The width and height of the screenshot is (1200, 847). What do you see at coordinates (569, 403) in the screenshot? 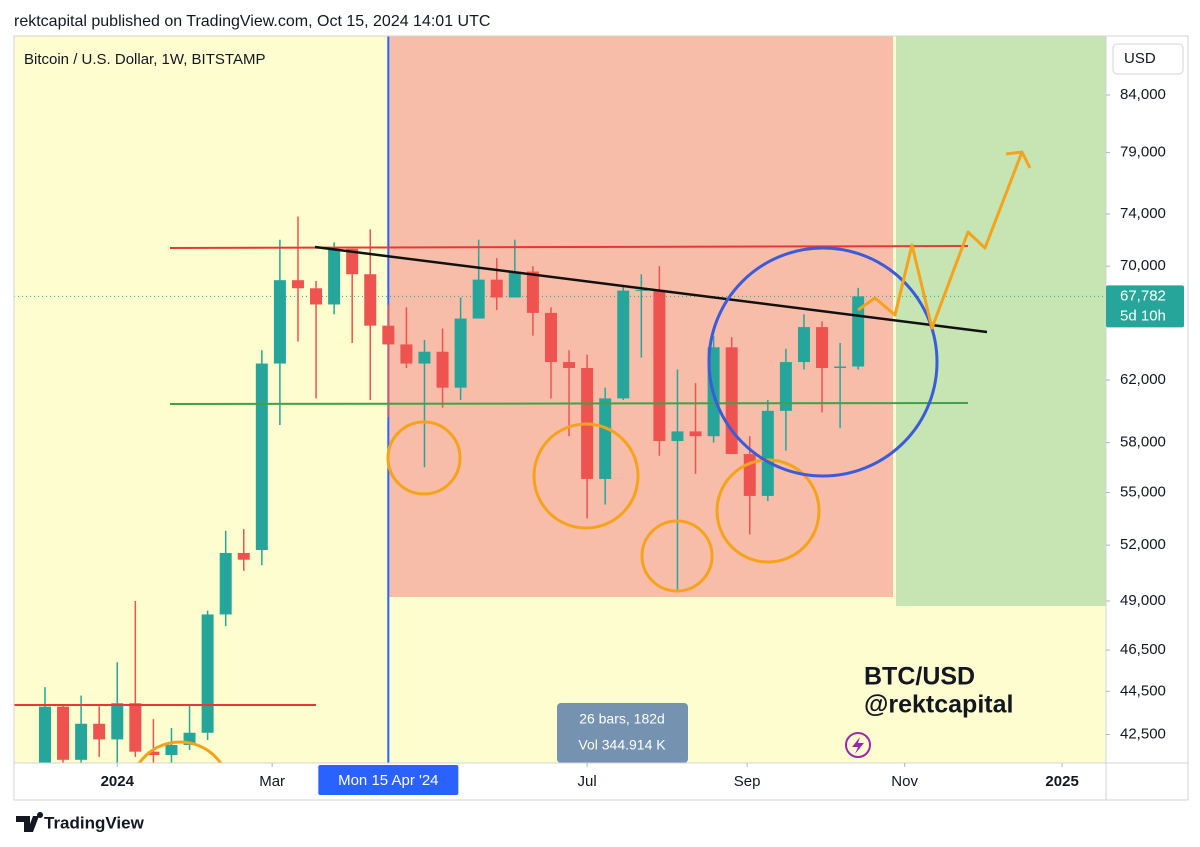
I see `support-line` at bounding box center [569, 403].